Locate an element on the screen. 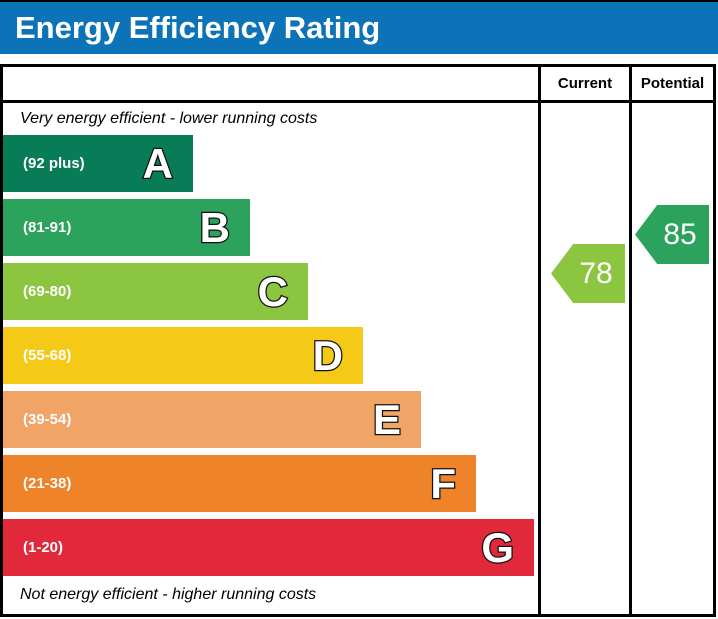 The image size is (718, 619). current-column-header: Current is located at coordinates (583, 83).